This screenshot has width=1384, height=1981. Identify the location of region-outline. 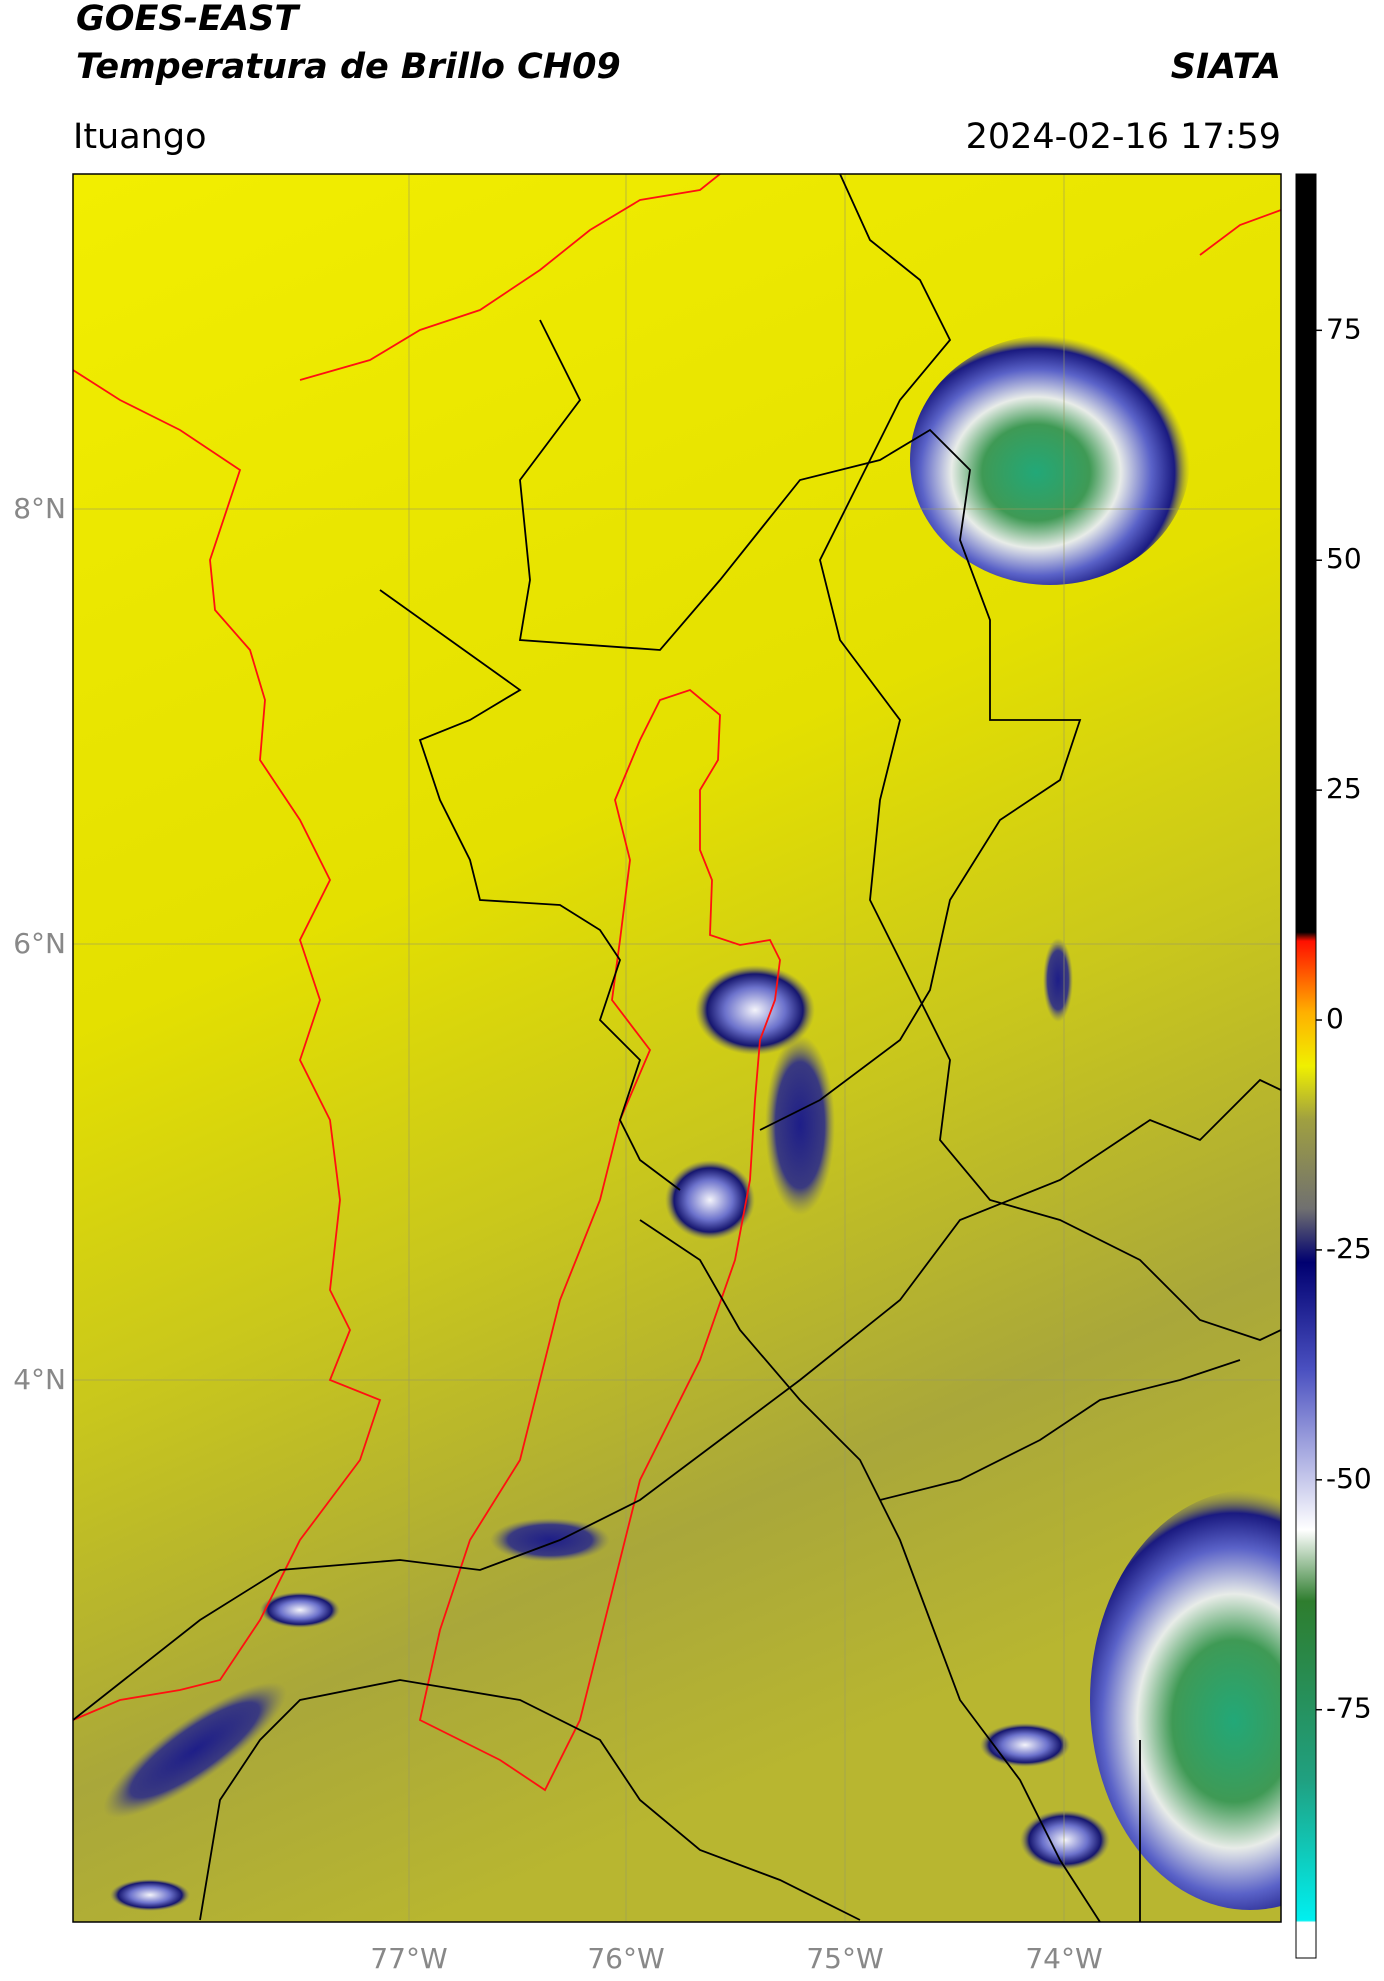
(599, 1240).